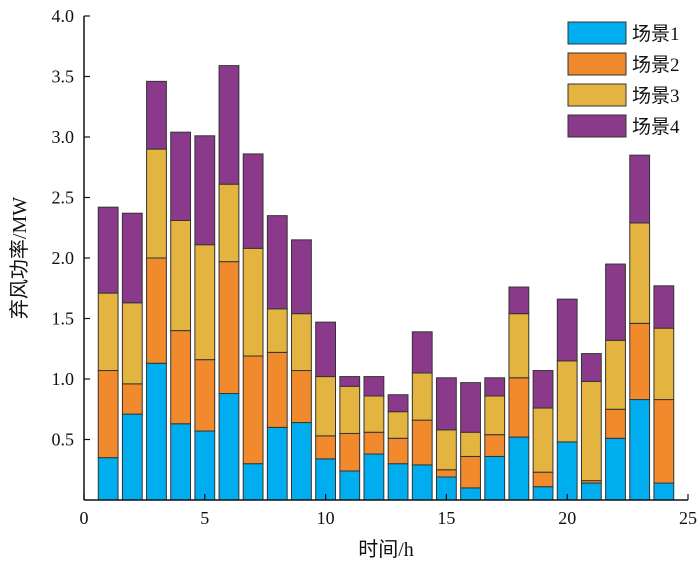 The width and height of the screenshot is (700, 567). What do you see at coordinates (277, 262) in the screenshot?
I see `bar-x8-series4` at bounding box center [277, 262].